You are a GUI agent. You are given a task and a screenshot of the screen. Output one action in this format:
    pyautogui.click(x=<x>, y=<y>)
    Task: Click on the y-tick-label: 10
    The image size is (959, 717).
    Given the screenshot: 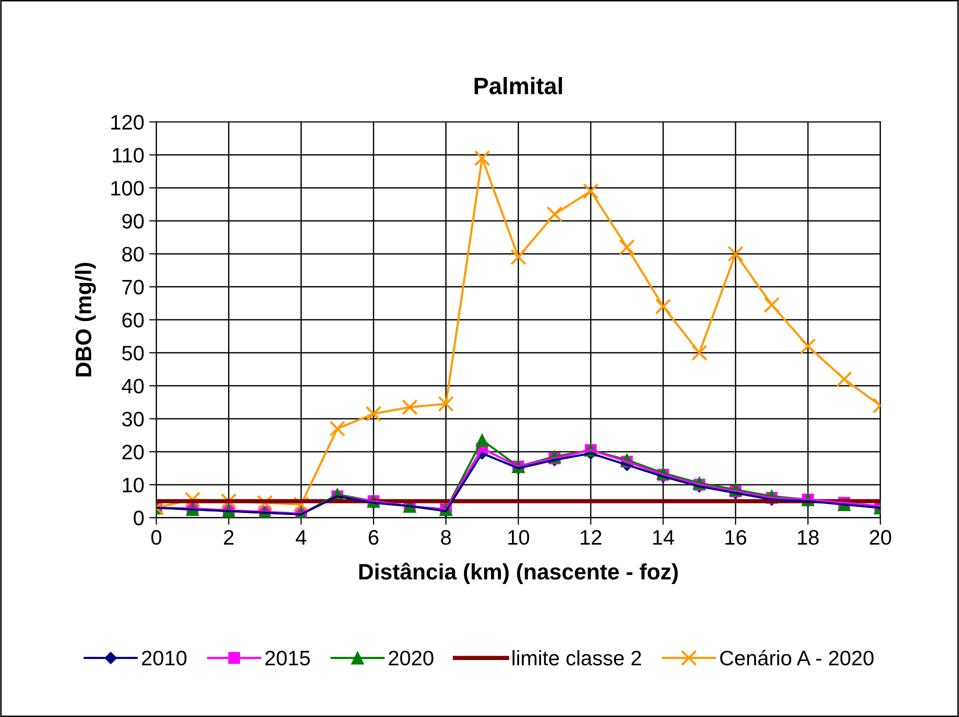 What is the action you would take?
    pyautogui.click(x=133, y=485)
    